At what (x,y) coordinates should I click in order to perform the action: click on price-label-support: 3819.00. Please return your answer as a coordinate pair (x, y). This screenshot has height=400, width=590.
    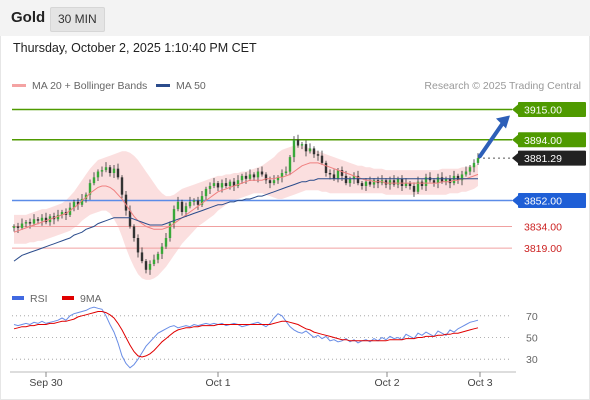
    Looking at the image, I should click on (543, 249).